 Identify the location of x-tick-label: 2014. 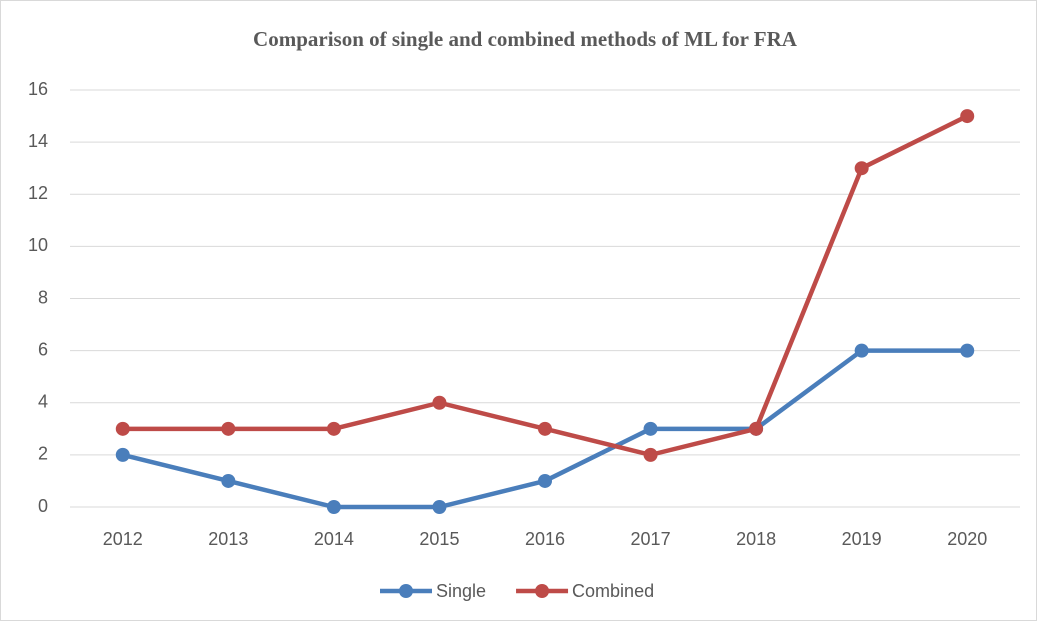
(334, 539).